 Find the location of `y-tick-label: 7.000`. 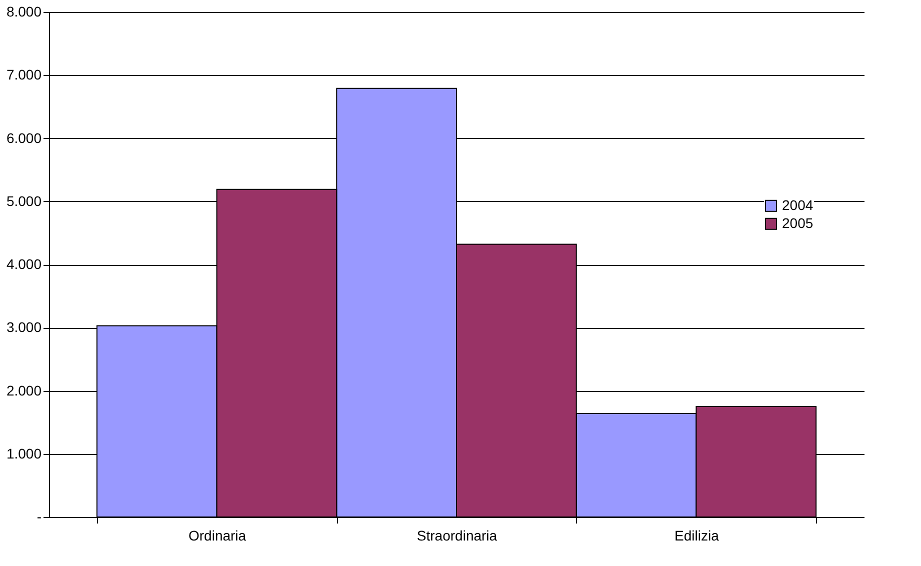

y-tick-label: 7.000 is located at coordinates (24, 74).